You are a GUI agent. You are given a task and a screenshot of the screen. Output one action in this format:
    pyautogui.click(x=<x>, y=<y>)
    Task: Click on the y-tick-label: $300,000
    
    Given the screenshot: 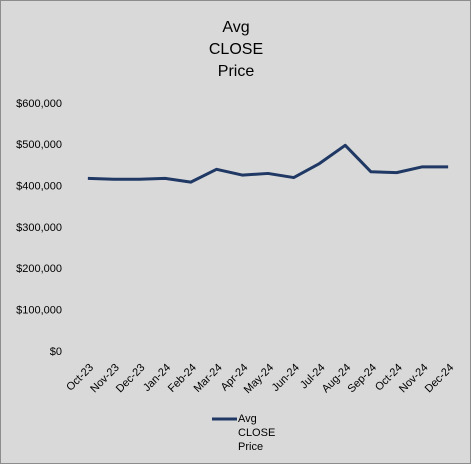 What is the action you would take?
    pyautogui.click(x=39, y=228)
    